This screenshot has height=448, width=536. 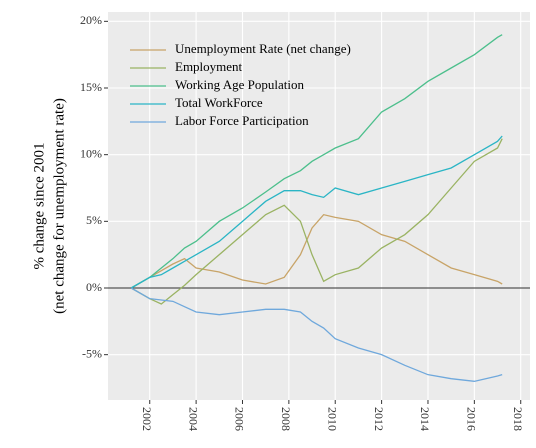 I want to click on legend-text: Employment, so click(x=209, y=66).